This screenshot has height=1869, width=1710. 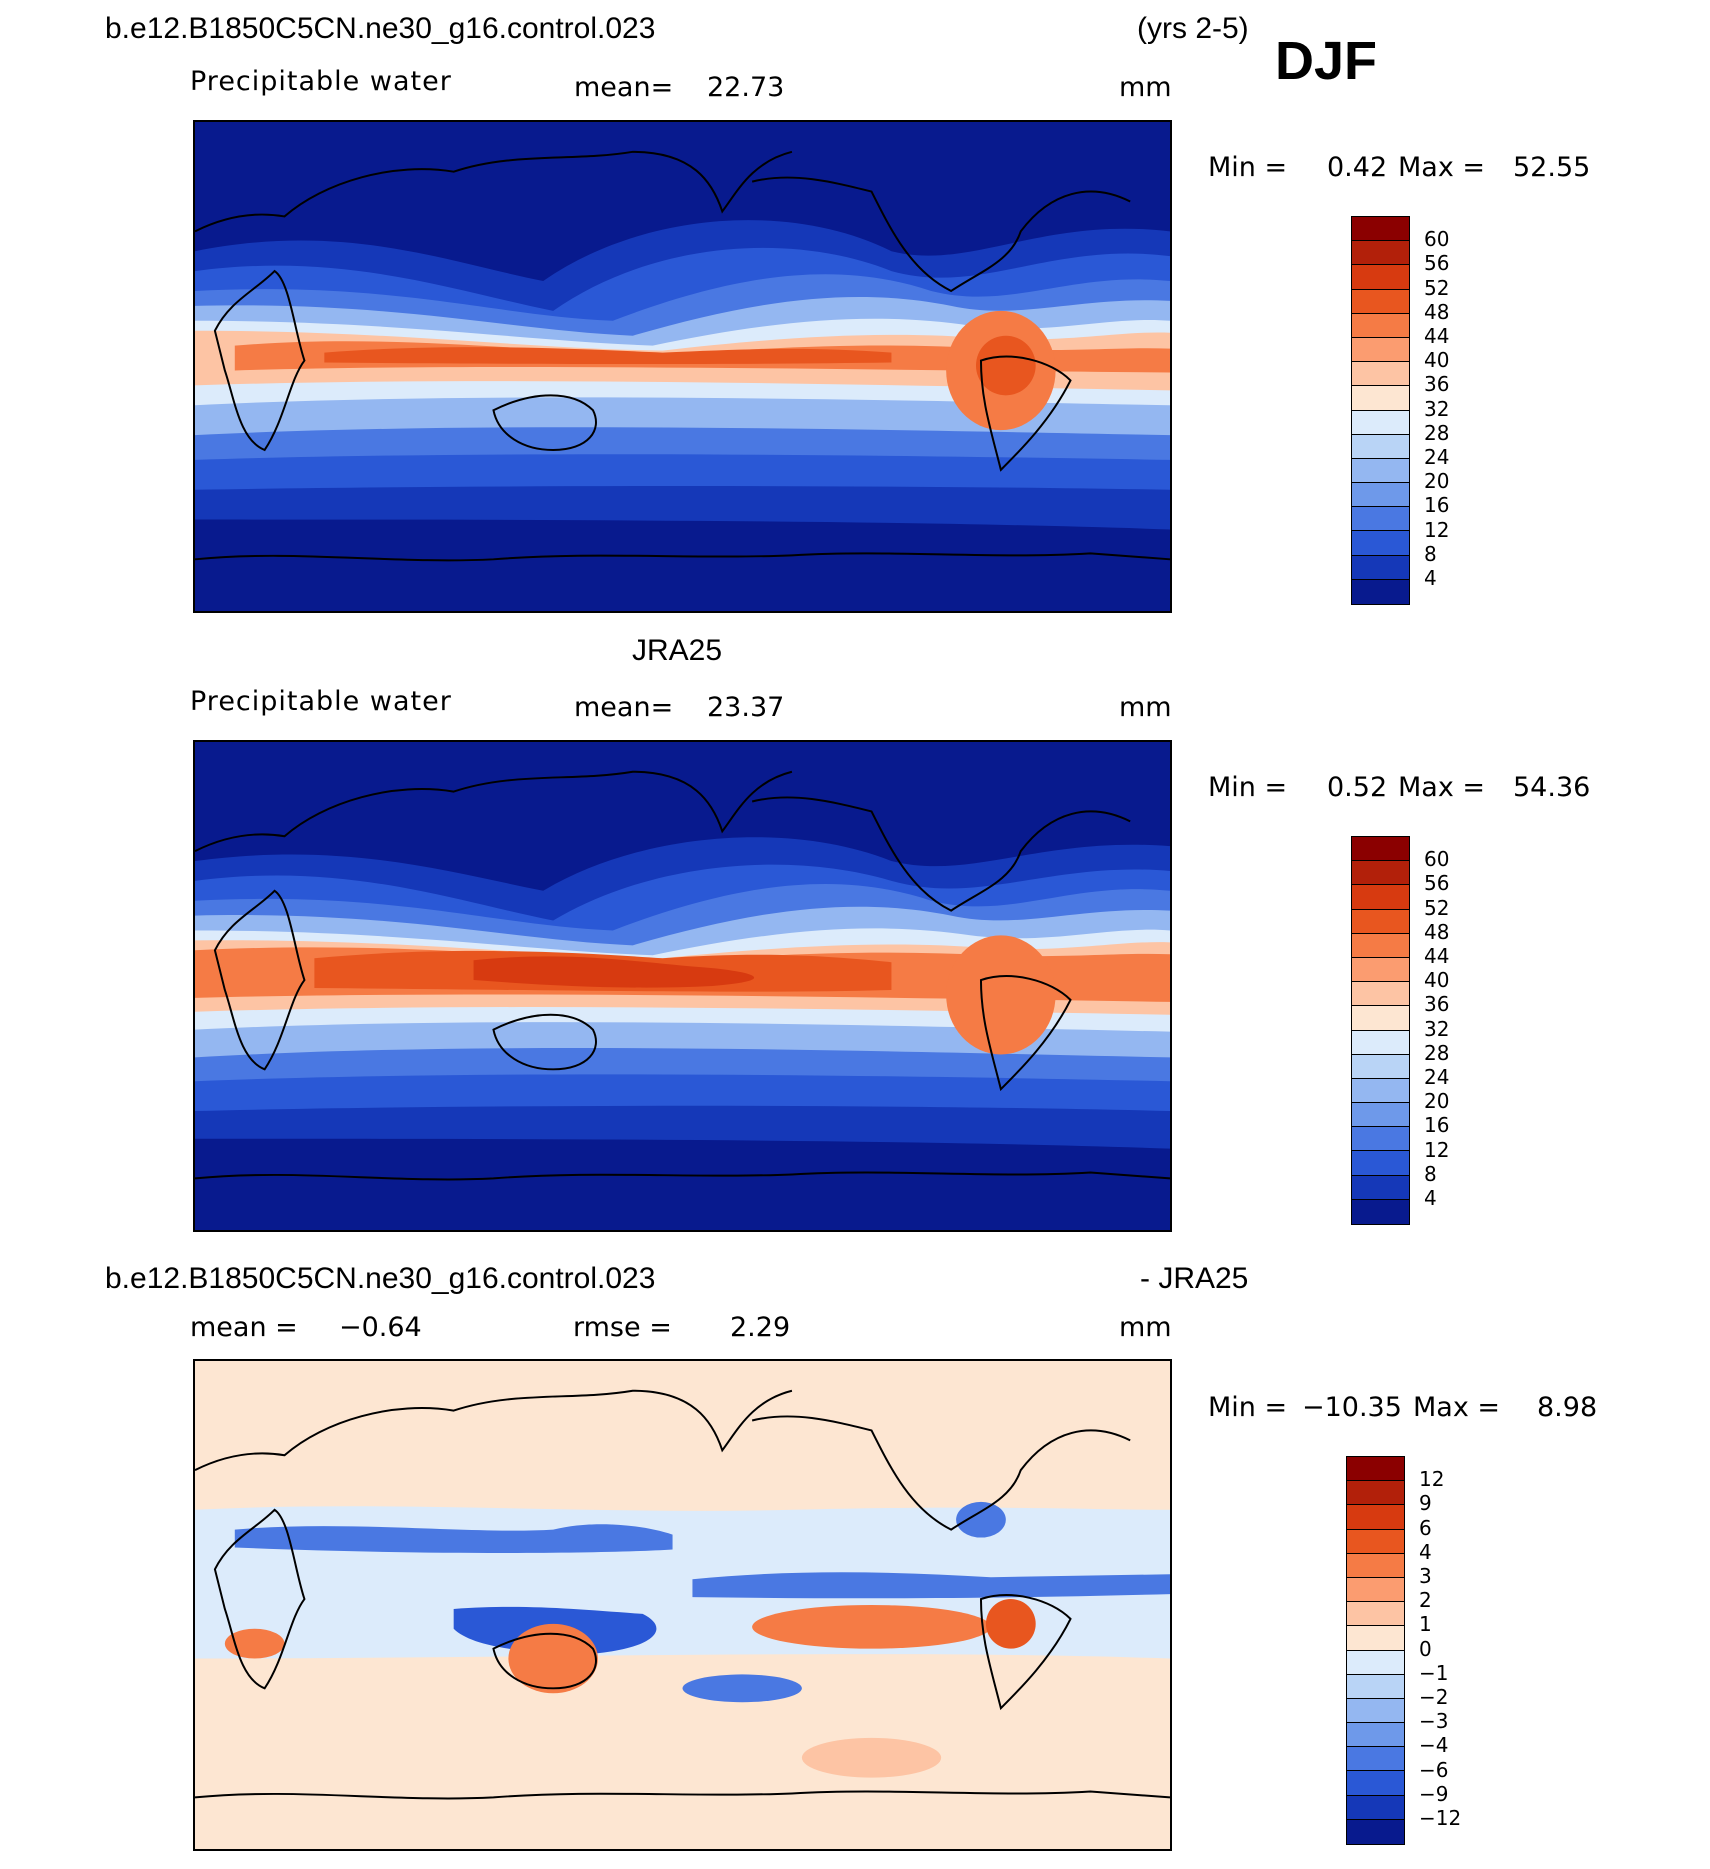 What do you see at coordinates (1437, 336) in the screenshot?
I see `colorbar-tick-label: 44` at bounding box center [1437, 336].